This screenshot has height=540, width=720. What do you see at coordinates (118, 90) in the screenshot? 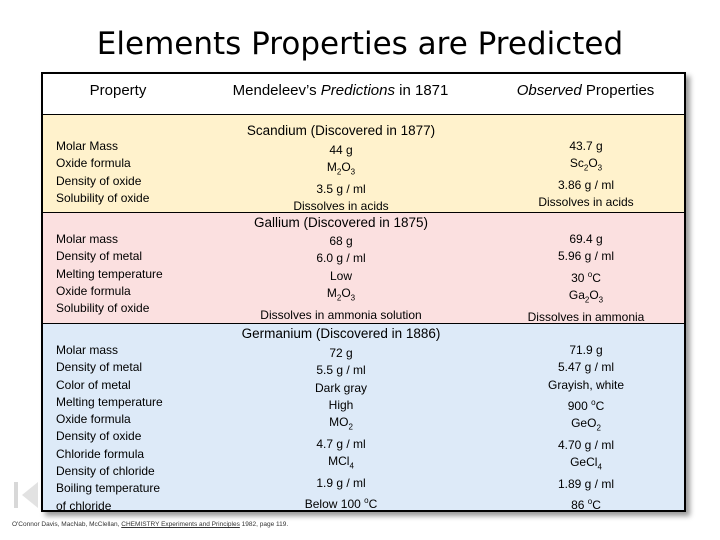
I see `header-property: Property` at bounding box center [118, 90].